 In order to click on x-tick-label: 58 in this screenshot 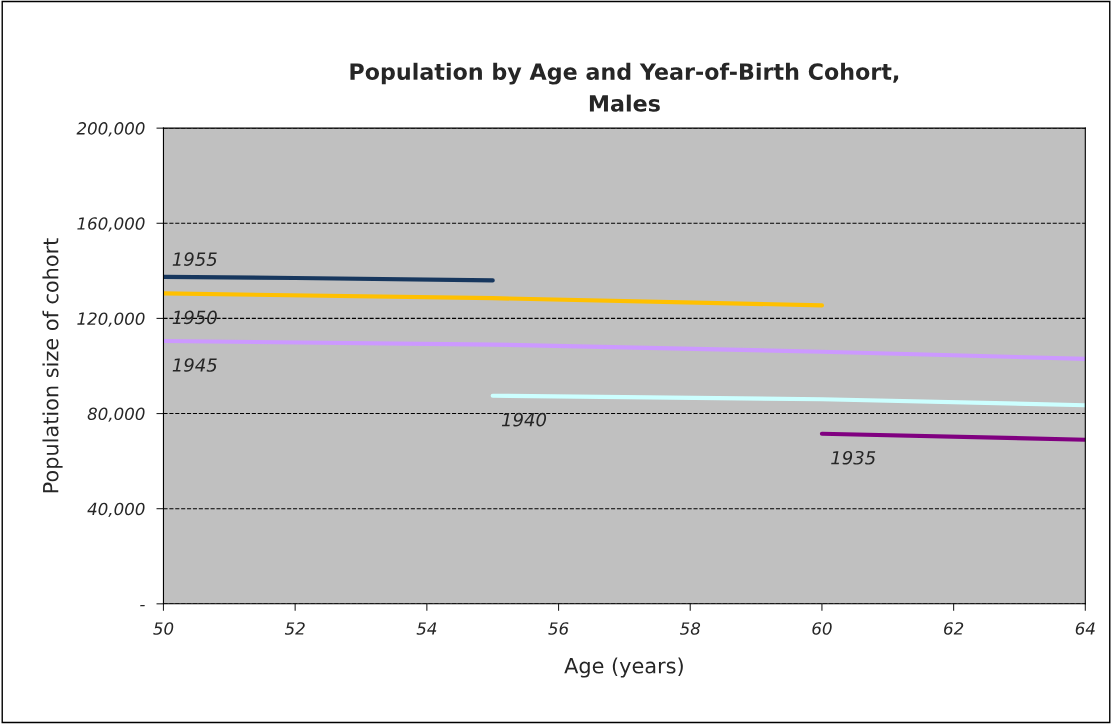, I will do `click(690, 628)`.